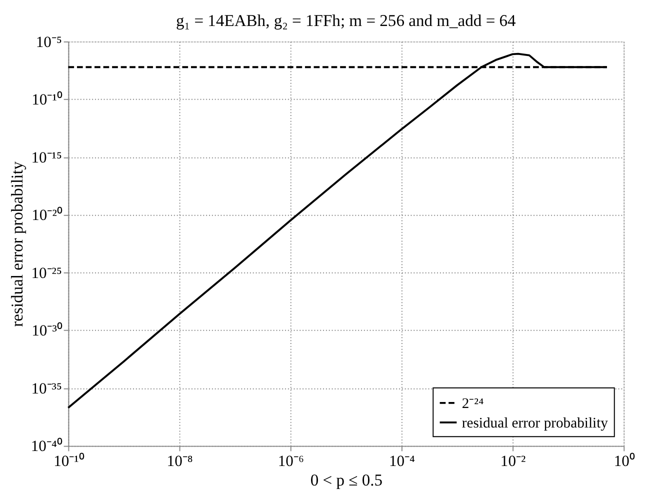 The image size is (648, 503). What do you see at coordinates (46, 389) in the screenshot?
I see `y-tick-label: 10⁻³⁵` at bounding box center [46, 389].